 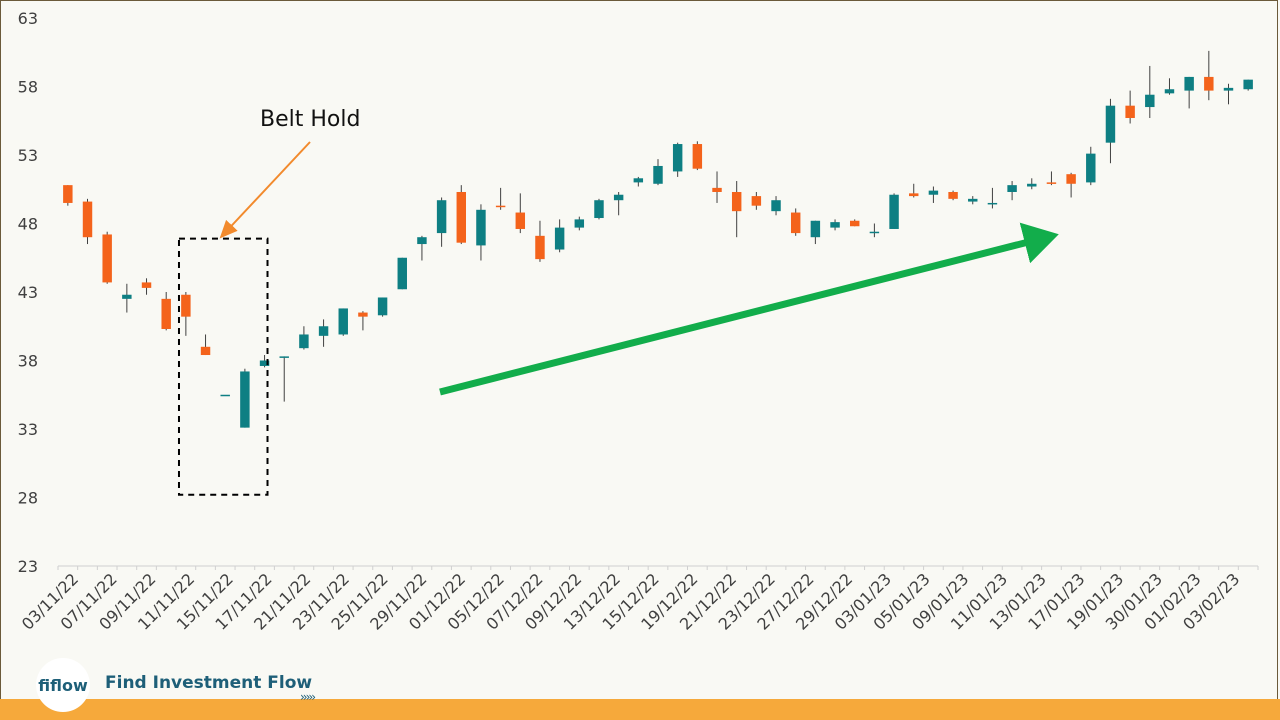 What do you see at coordinates (28, 566) in the screenshot?
I see `y-tick-label: 23` at bounding box center [28, 566].